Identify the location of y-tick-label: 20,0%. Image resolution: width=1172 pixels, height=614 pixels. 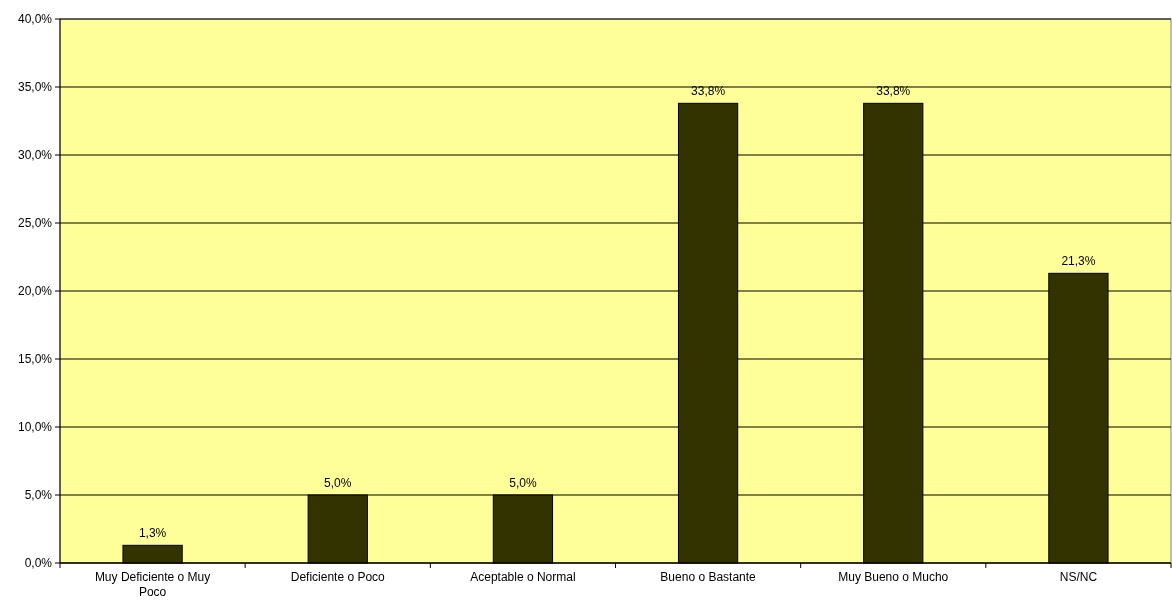
(35, 291).